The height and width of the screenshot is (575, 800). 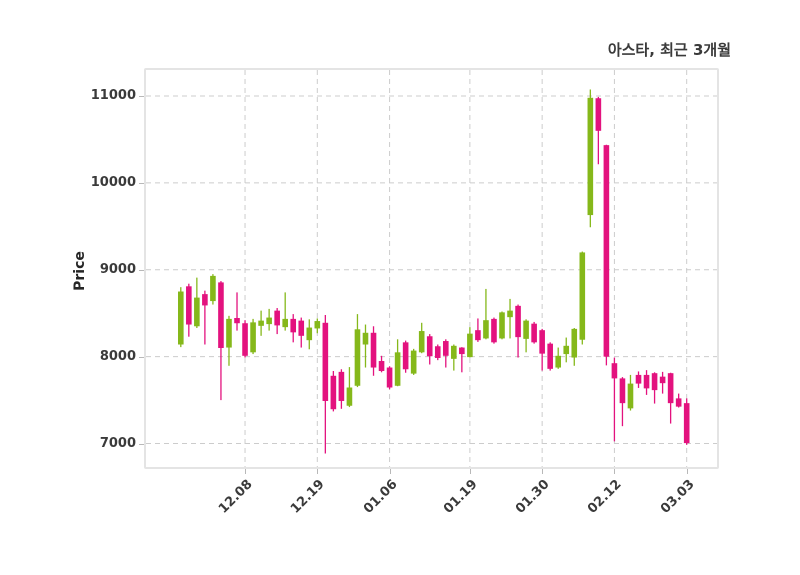 What do you see at coordinates (308, 497) in the screenshot?
I see `x-tick-label: 12.19` at bounding box center [308, 497].